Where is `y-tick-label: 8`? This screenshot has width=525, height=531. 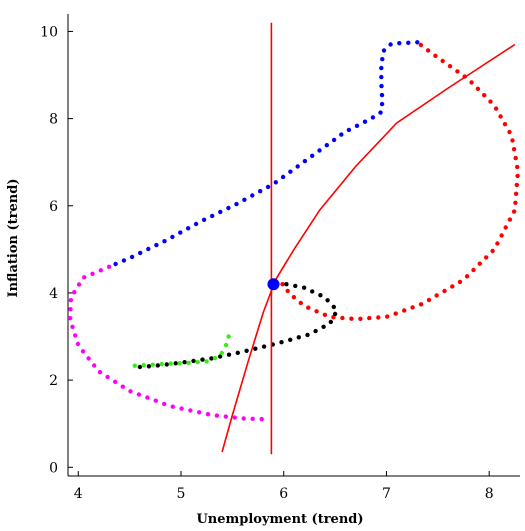 y-tick-label: 8 is located at coordinates (53, 120).